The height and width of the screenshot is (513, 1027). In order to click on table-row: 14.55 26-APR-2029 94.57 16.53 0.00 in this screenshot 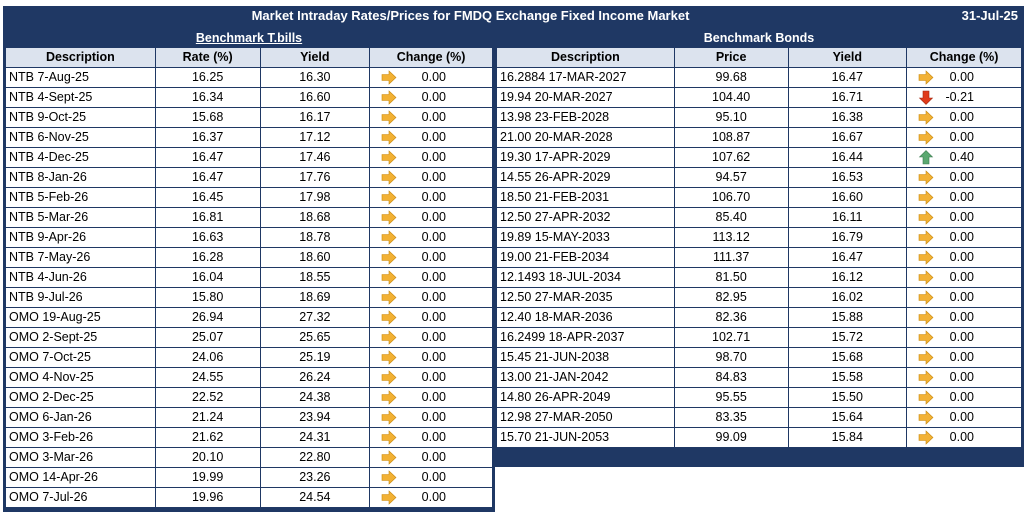, I will do `click(759, 177)`.